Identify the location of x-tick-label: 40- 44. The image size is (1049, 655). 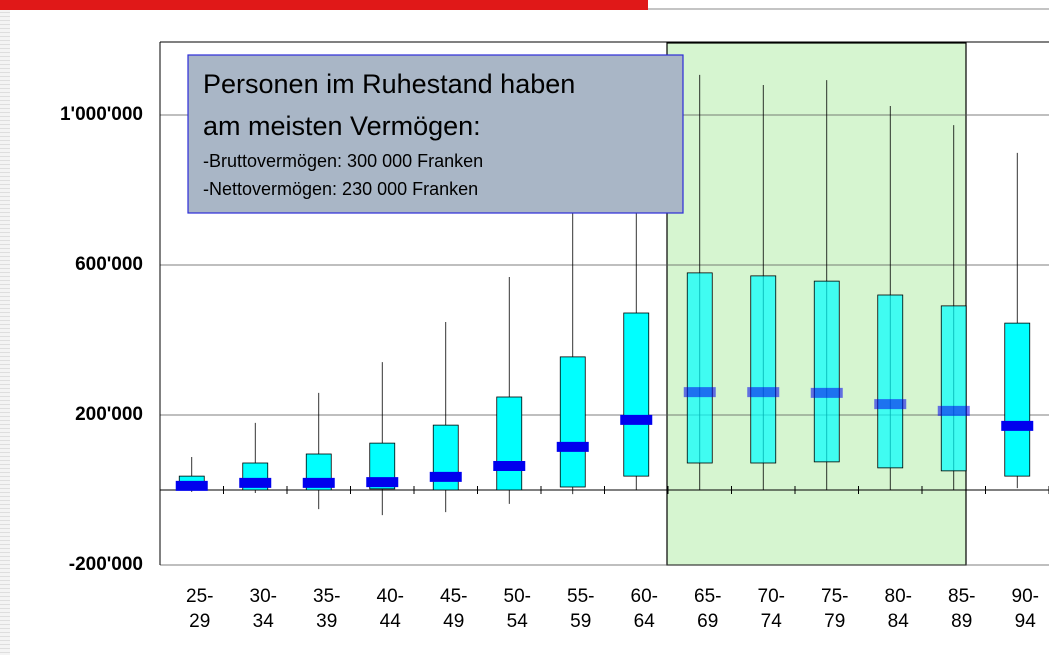
(390, 609).